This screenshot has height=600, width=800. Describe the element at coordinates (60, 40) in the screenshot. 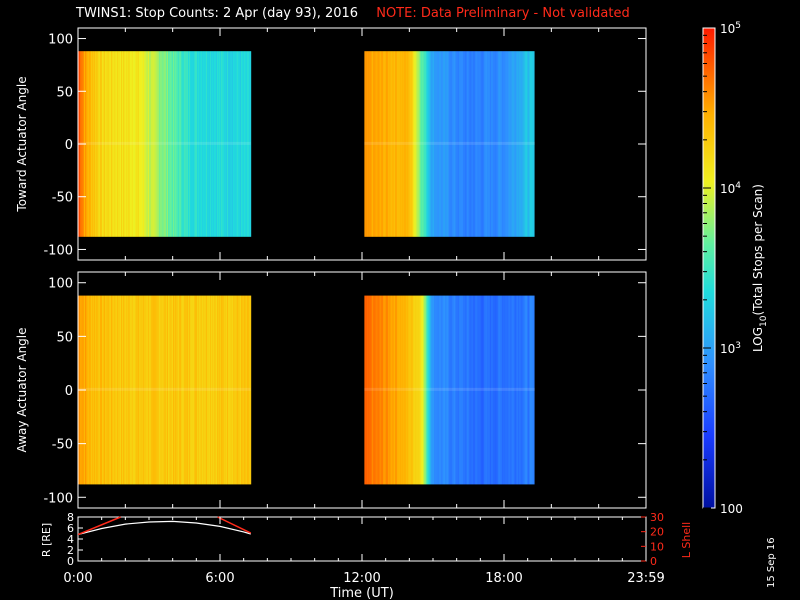

I see `y-tick-label: 100` at that location.